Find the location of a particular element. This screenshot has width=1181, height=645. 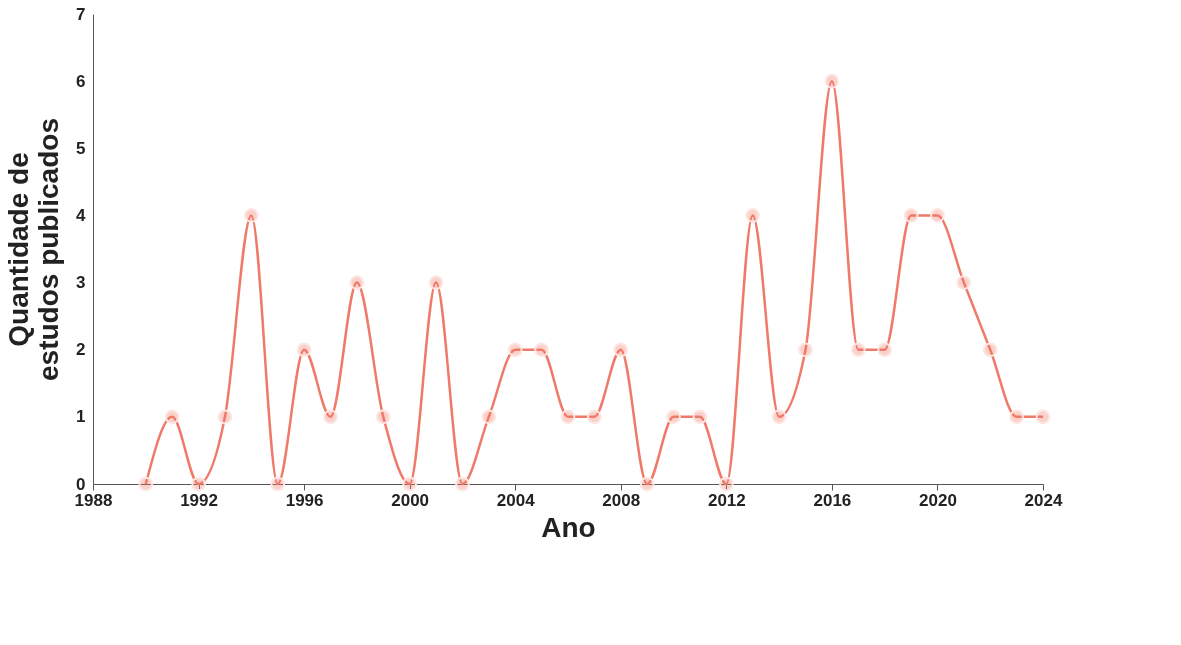

y-tick-label: 3 is located at coordinates (81, 283).